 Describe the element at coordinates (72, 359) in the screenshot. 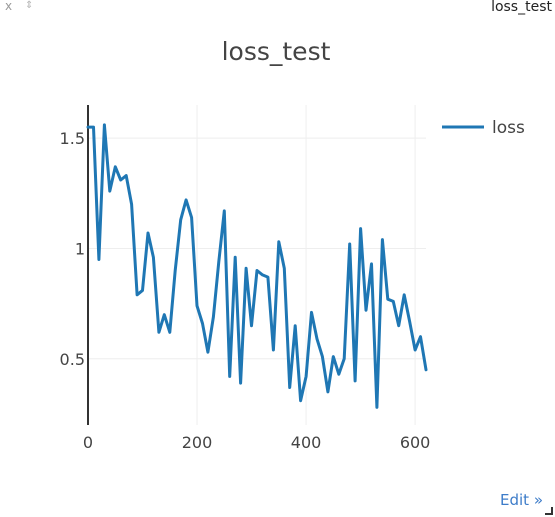

I see `y-tick-label: 0.5` at that location.